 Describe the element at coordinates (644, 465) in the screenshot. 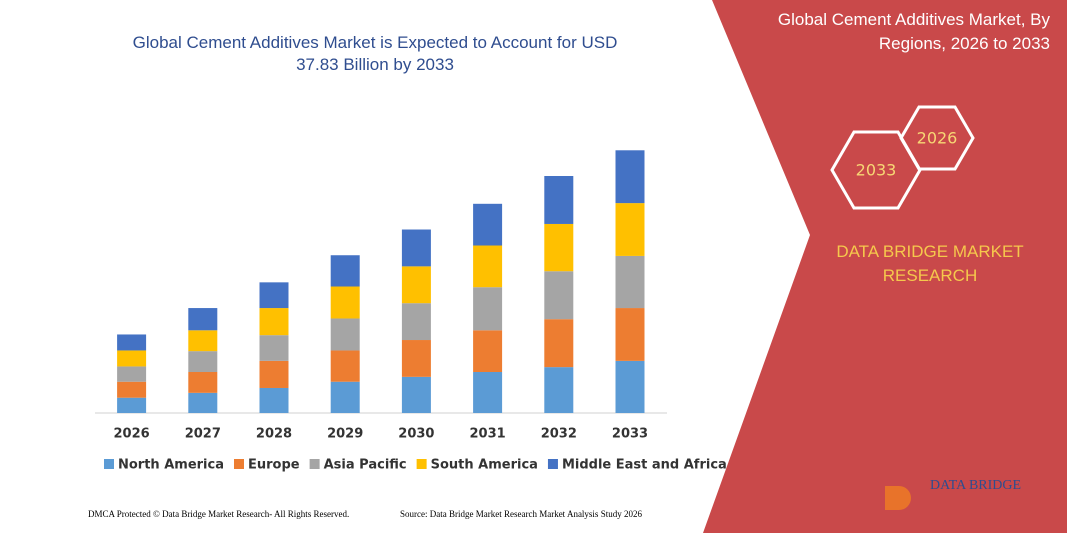

I see `legend-label: Middle East and Africa` at that location.